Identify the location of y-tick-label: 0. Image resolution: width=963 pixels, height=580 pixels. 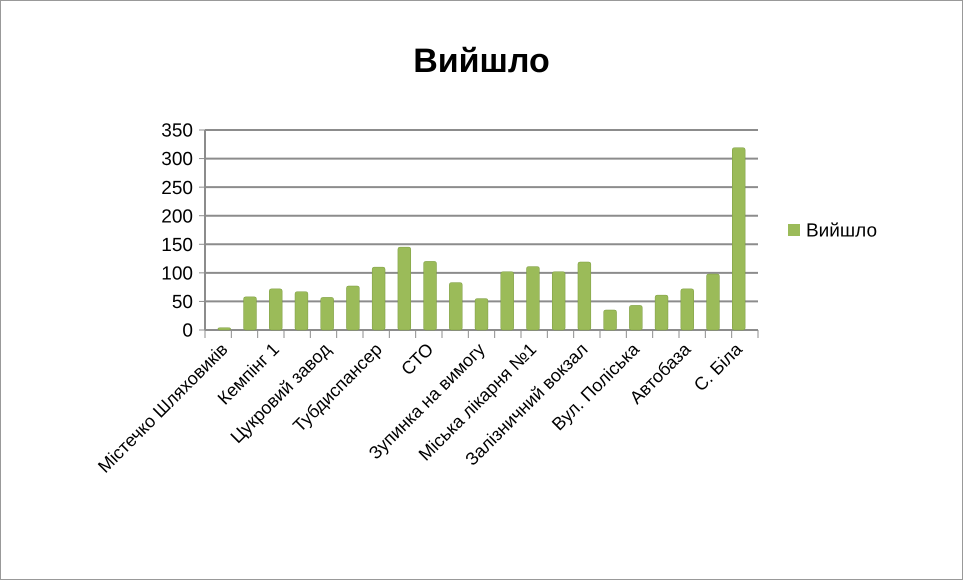
(187, 331).